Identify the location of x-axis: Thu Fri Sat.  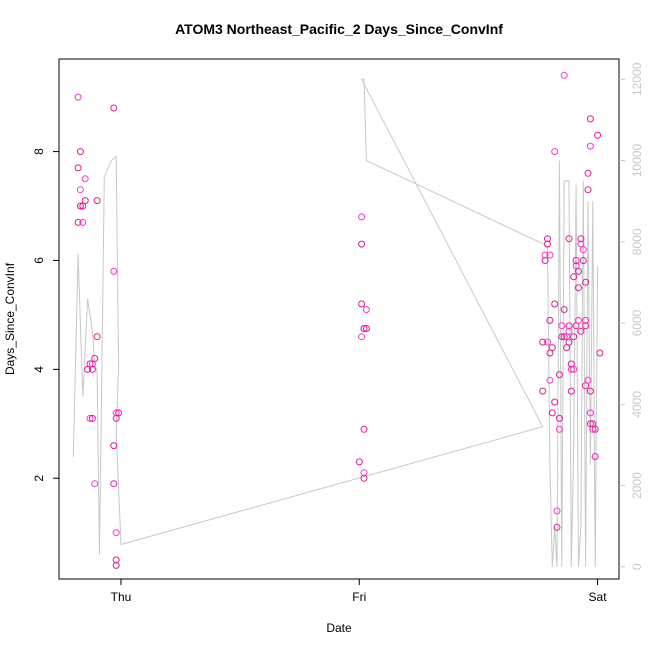
(359, 591).